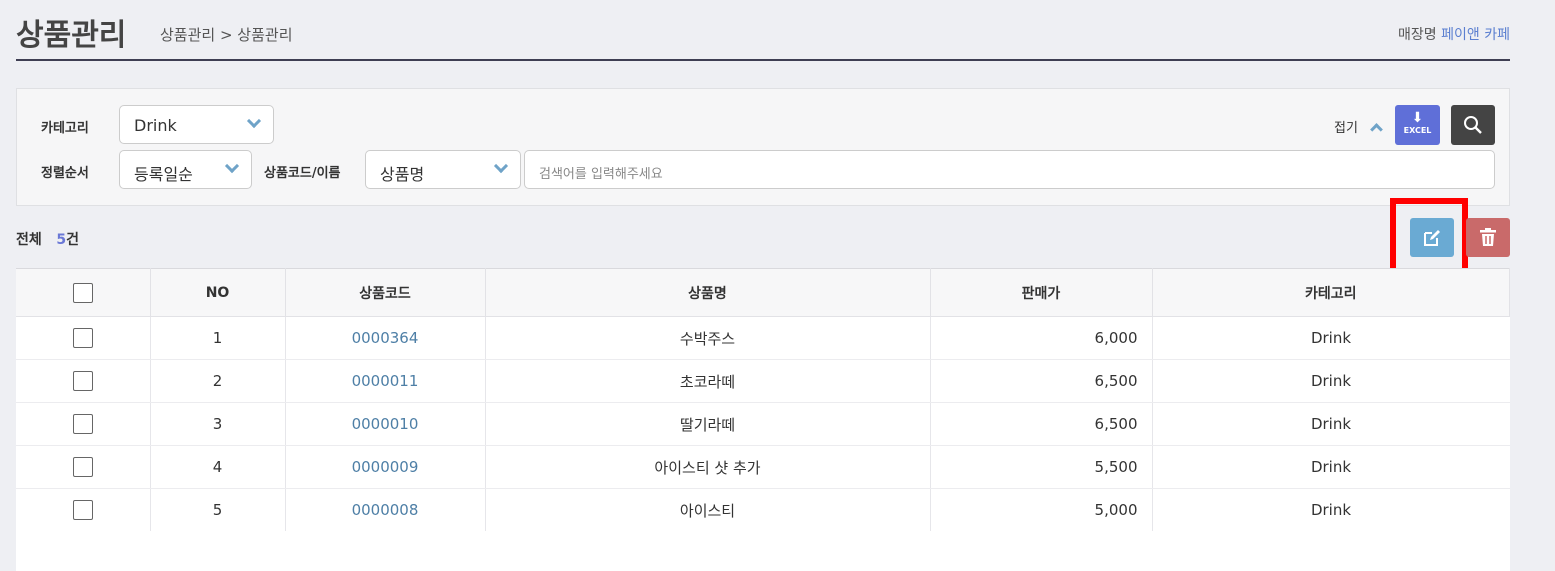 This screenshot has height=571, width=1555. Describe the element at coordinates (707, 467) in the screenshot. I see `product-name: 아이스티 샷 추가` at that location.